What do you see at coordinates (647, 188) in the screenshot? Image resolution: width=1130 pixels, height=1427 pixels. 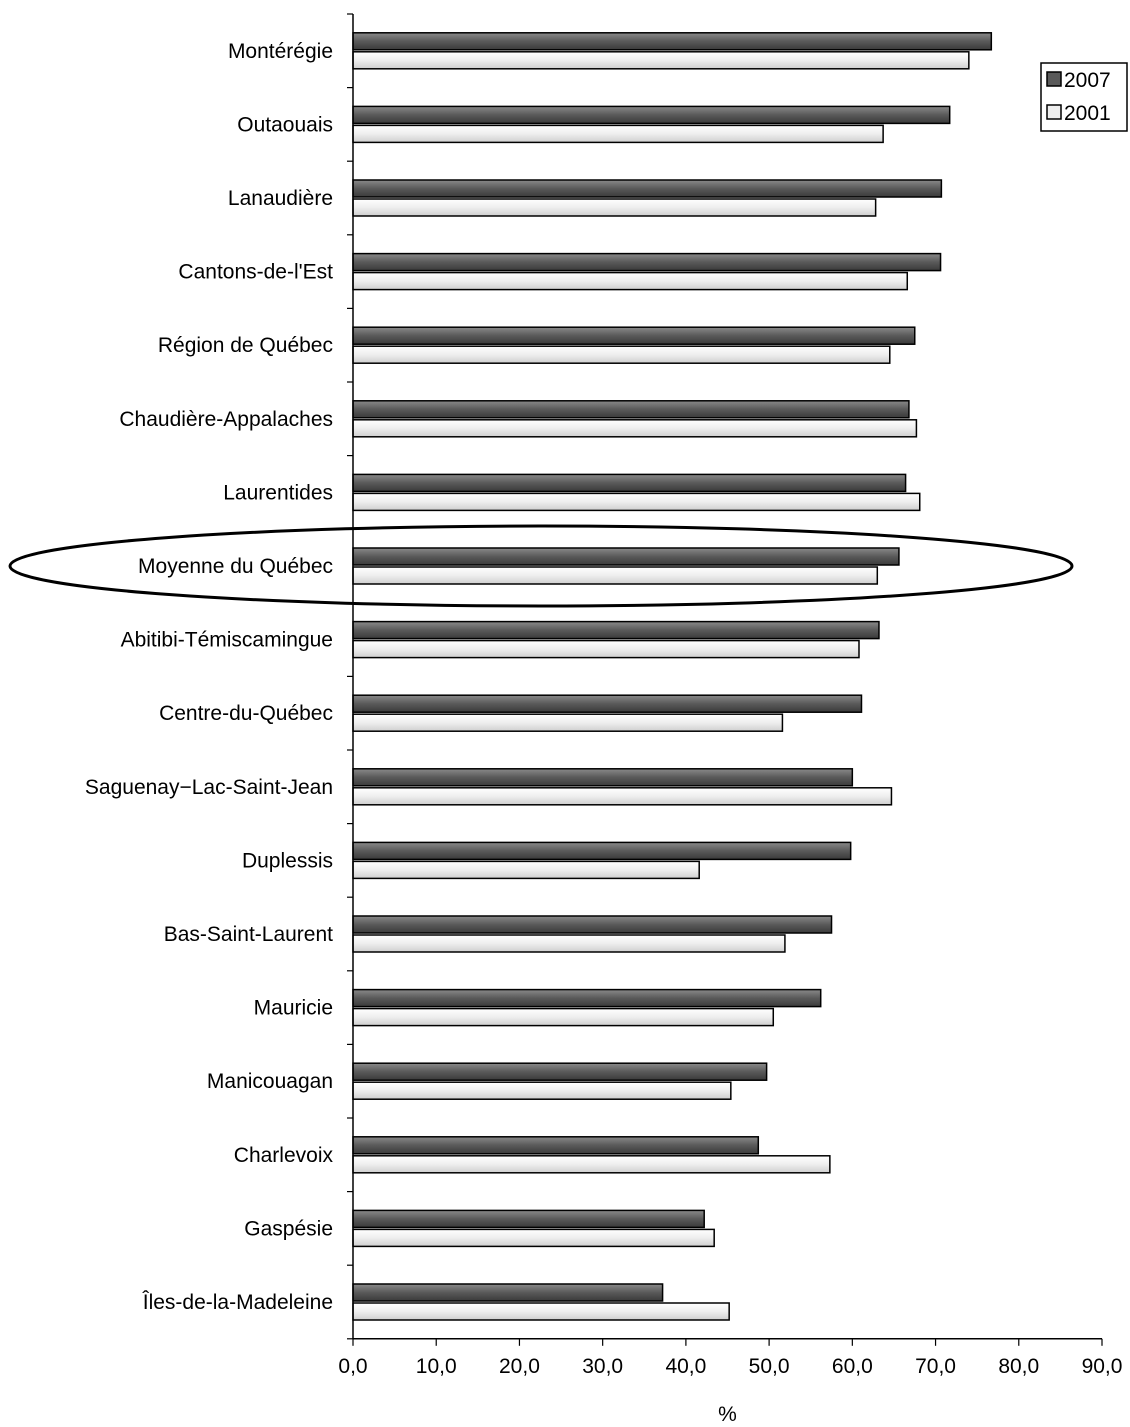 I see `bar-2007-lanaudiere` at bounding box center [647, 188].